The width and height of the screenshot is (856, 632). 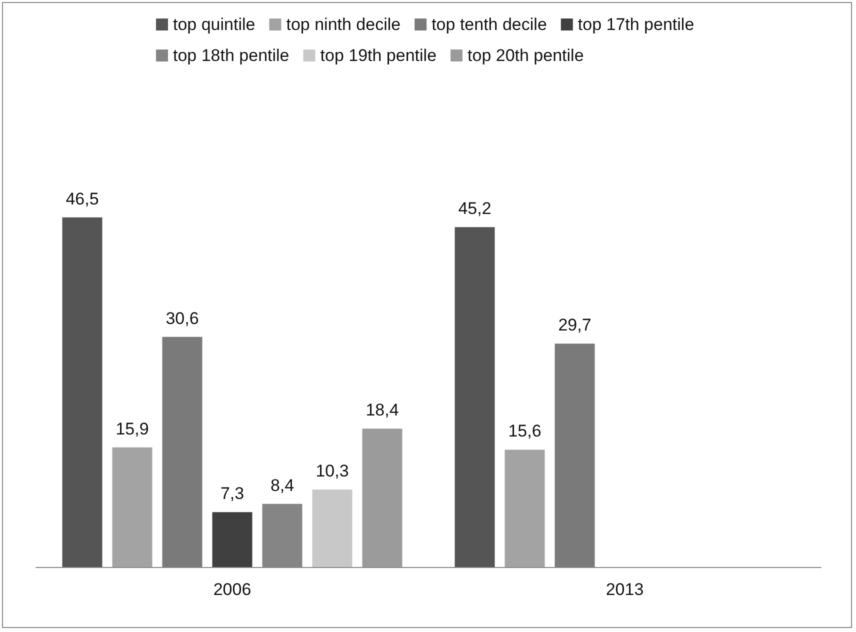 What do you see at coordinates (526, 55) in the screenshot?
I see `legend-label: top 20th pentile` at bounding box center [526, 55].